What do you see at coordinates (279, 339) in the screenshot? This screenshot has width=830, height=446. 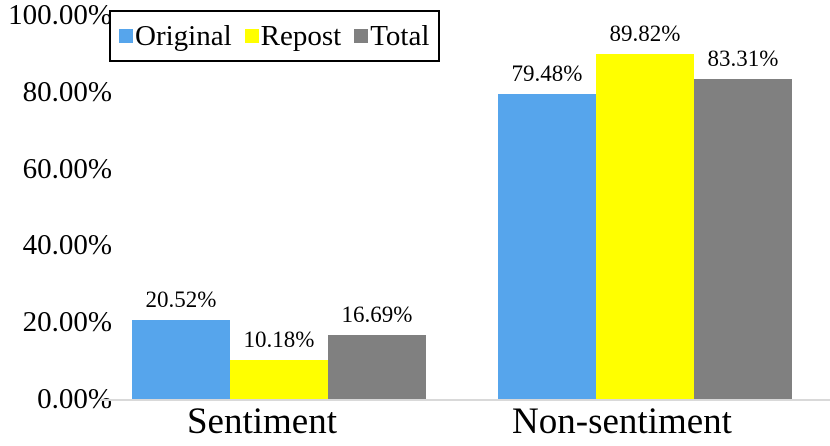 I see `bar-value-label: 10.18%` at bounding box center [279, 339].